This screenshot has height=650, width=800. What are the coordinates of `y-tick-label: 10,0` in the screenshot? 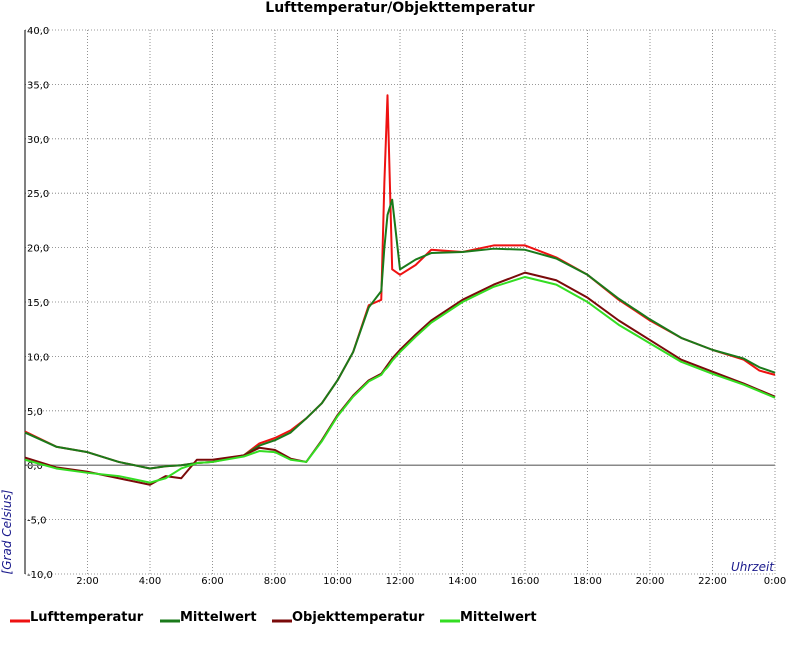 It's located at (38, 357).